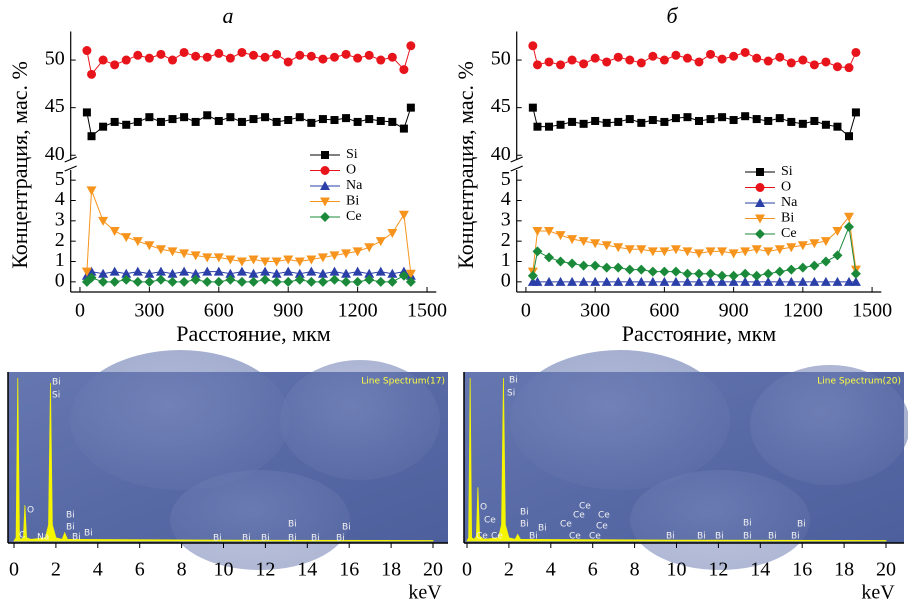 The height and width of the screenshot is (606, 908). I want to click on y-tick-label: 2, so click(506, 240).